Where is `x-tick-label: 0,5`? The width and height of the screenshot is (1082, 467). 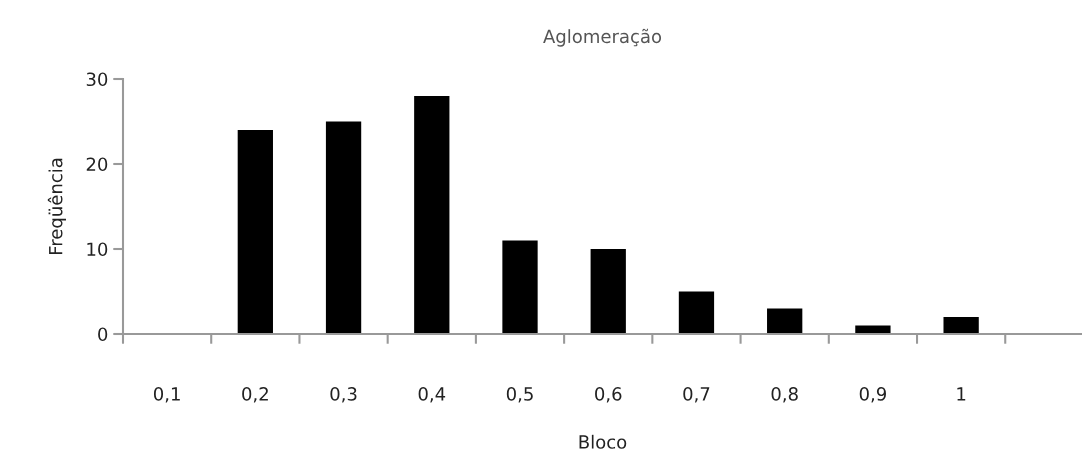 x-tick-label: 0,5 is located at coordinates (519, 395).